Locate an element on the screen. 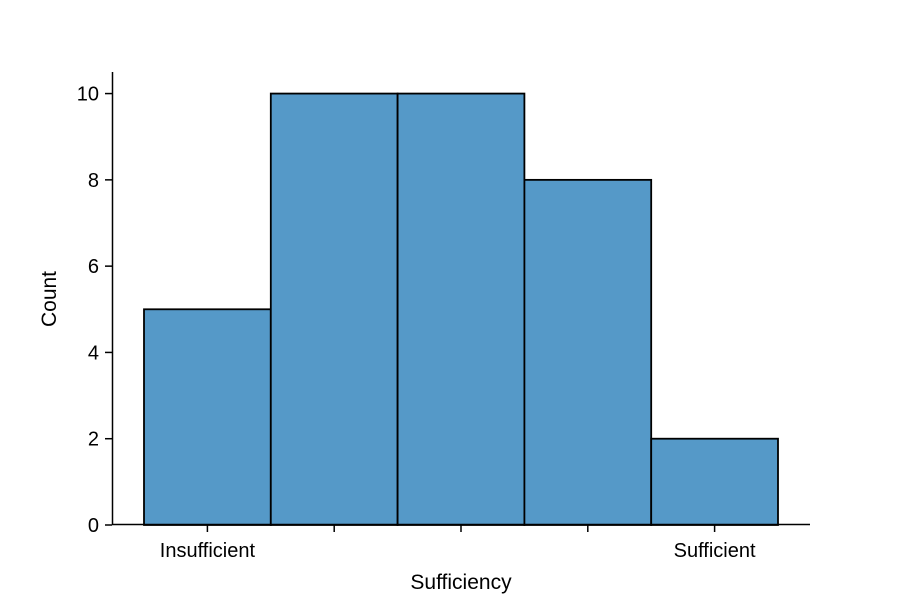 The height and width of the screenshot is (600, 900). x-tick-label: Insufficient is located at coordinates (208, 551).